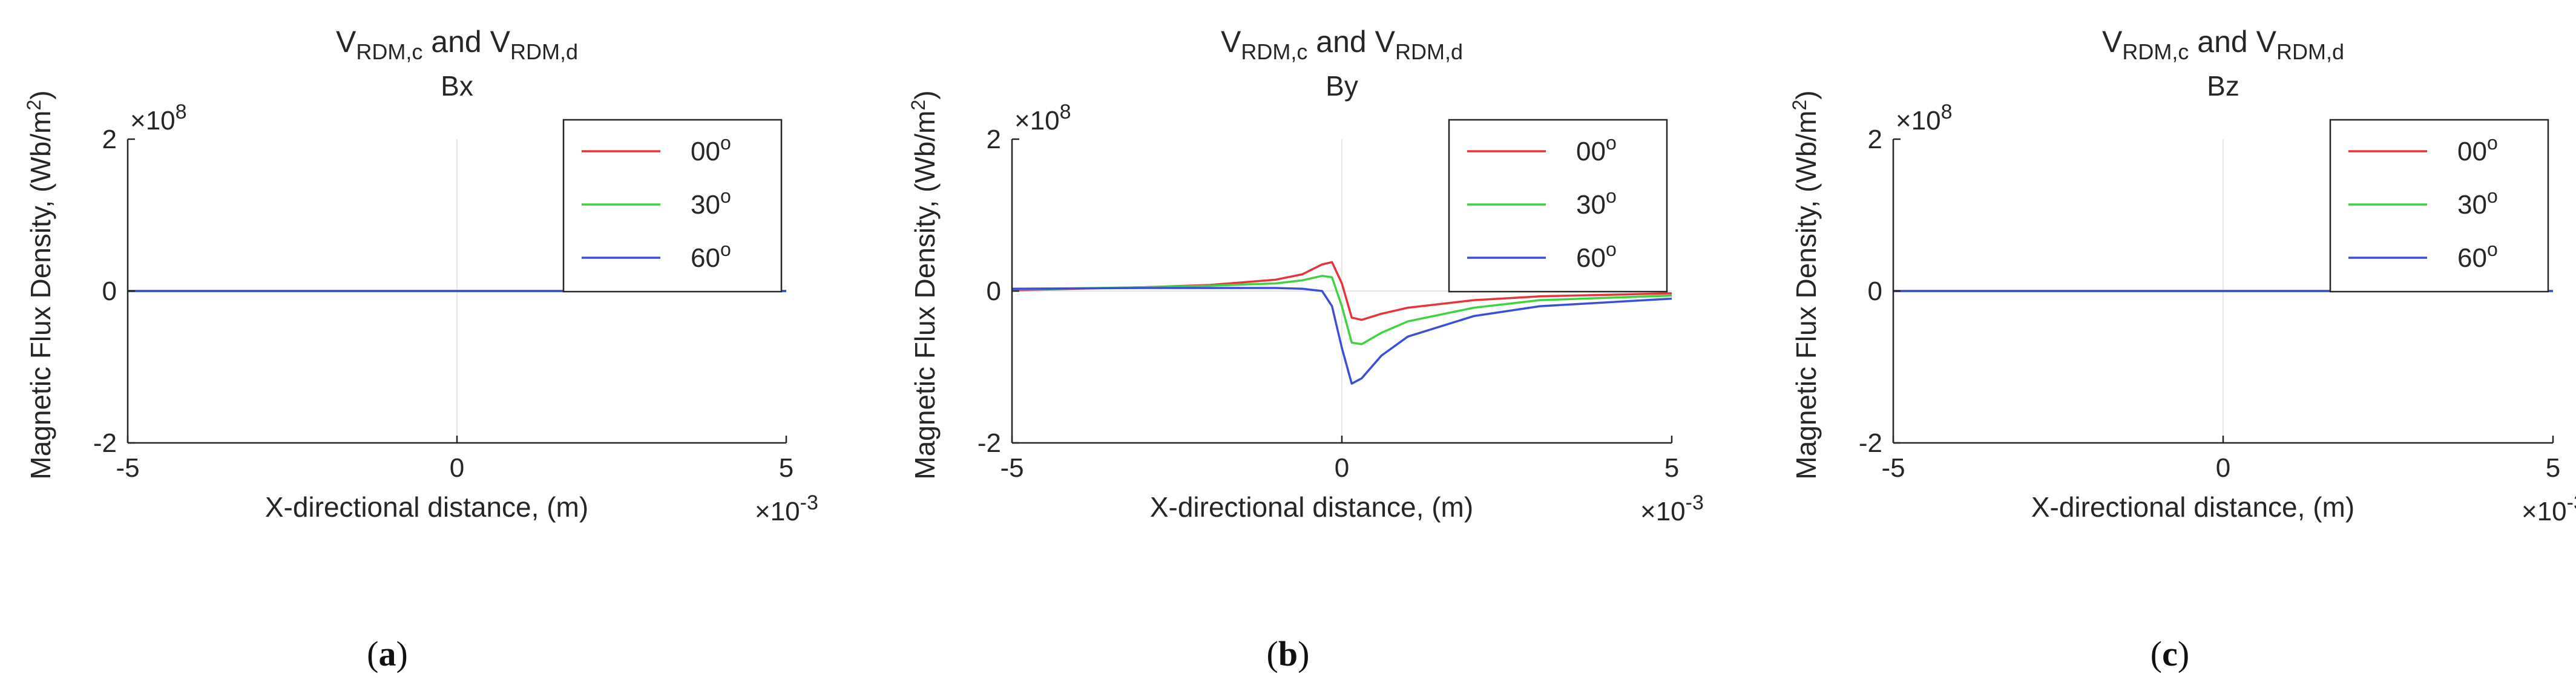 The width and height of the screenshot is (2576, 697). I want to click on caption-letter: c, so click(2170, 654).